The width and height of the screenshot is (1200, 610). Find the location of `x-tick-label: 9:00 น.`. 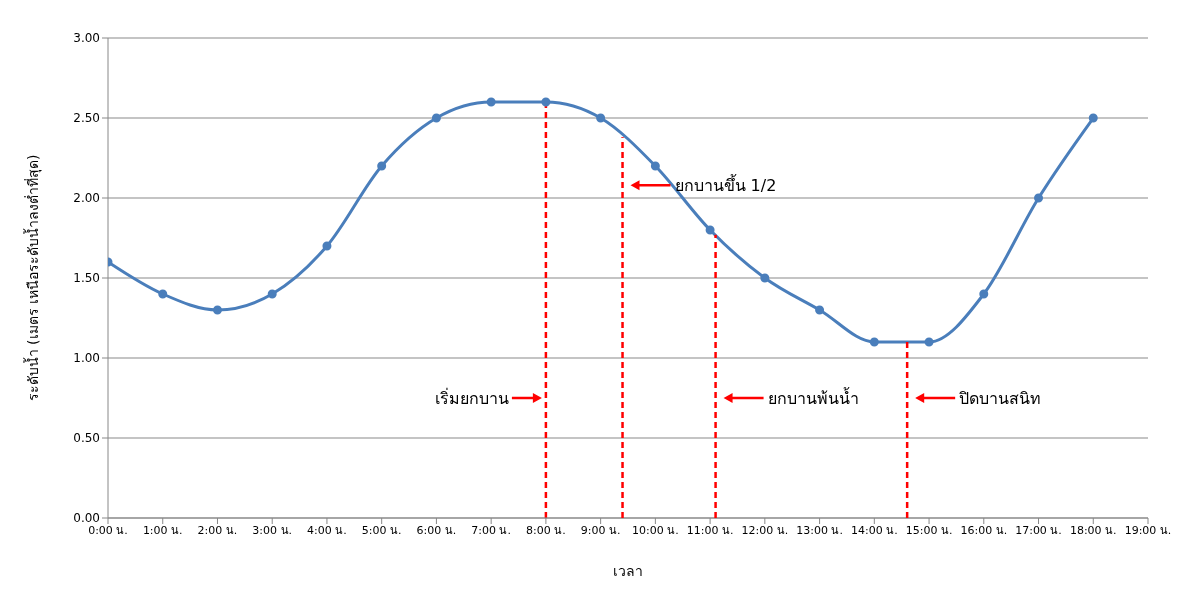

x-tick-label: 9:00 น. is located at coordinates (600, 530).